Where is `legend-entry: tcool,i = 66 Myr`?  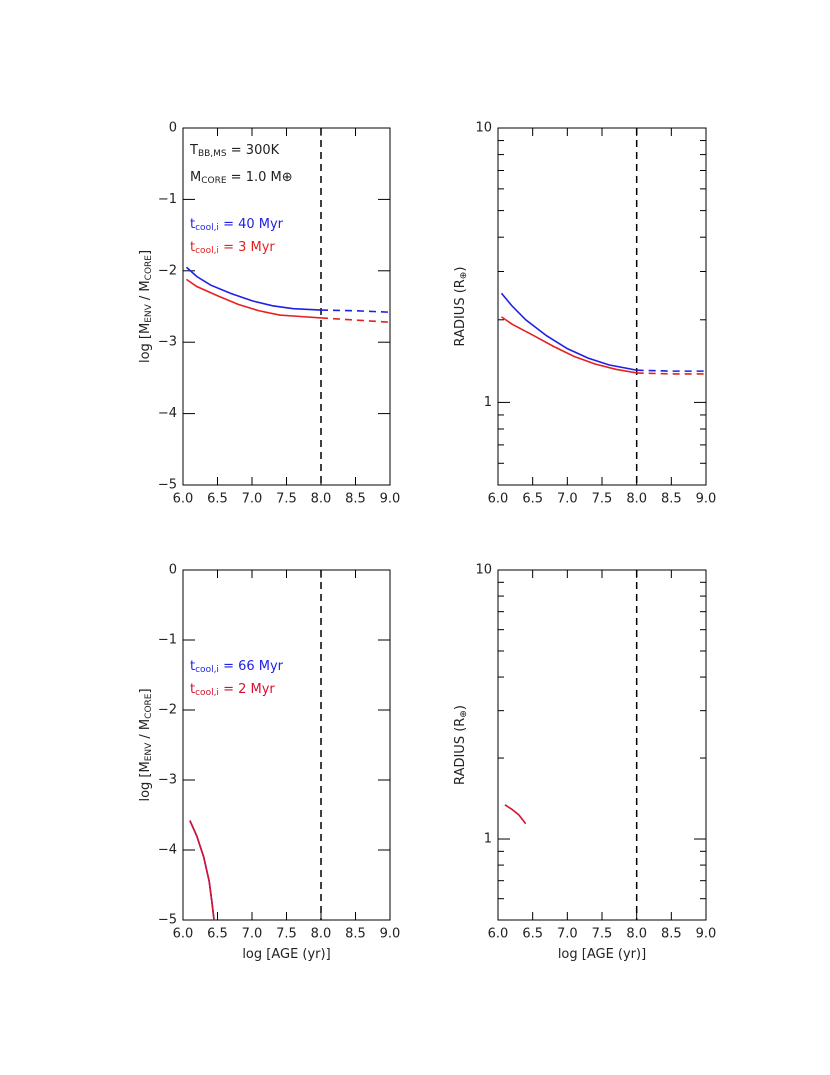 legend-entry: tcool,i = 66 Myr is located at coordinates (237, 667).